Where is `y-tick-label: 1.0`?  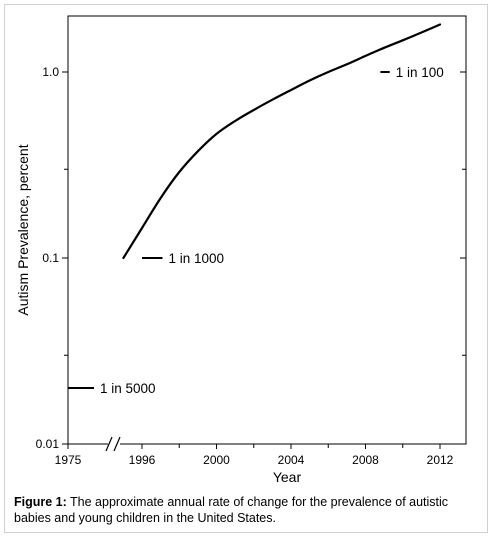
y-tick-label: 1.0 is located at coordinates (50, 72).